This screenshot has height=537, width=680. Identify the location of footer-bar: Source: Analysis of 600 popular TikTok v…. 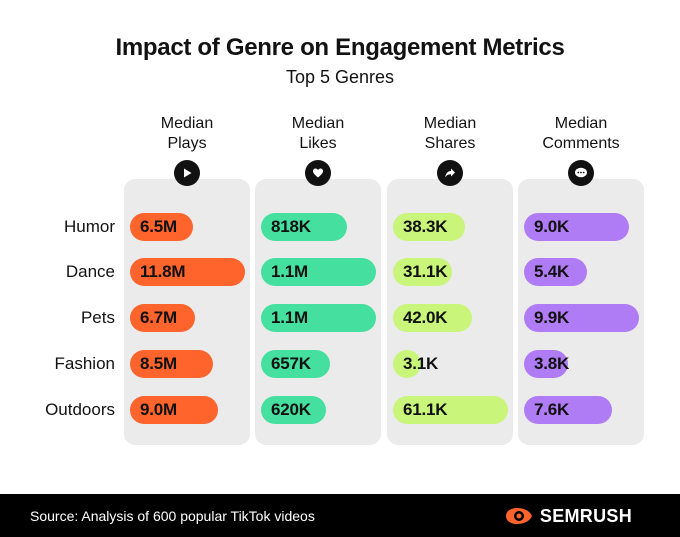
(340, 515).